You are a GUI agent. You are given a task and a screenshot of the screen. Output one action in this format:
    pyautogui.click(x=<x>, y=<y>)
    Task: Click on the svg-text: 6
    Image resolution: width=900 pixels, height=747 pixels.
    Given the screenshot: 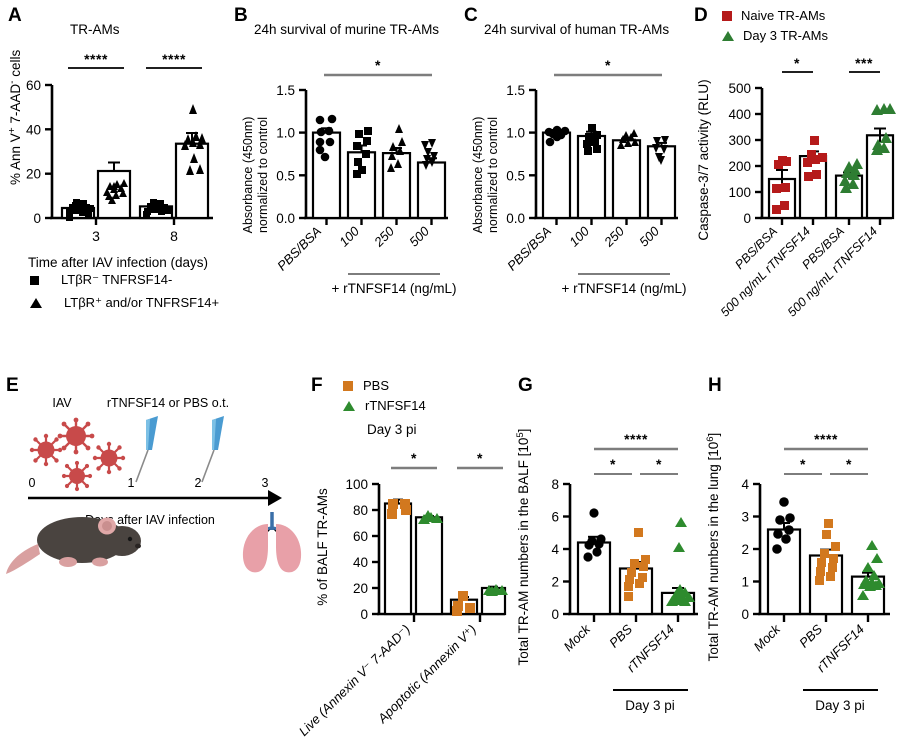 What is the action you would take?
    pyautogui.click(x=555, y=517)
    